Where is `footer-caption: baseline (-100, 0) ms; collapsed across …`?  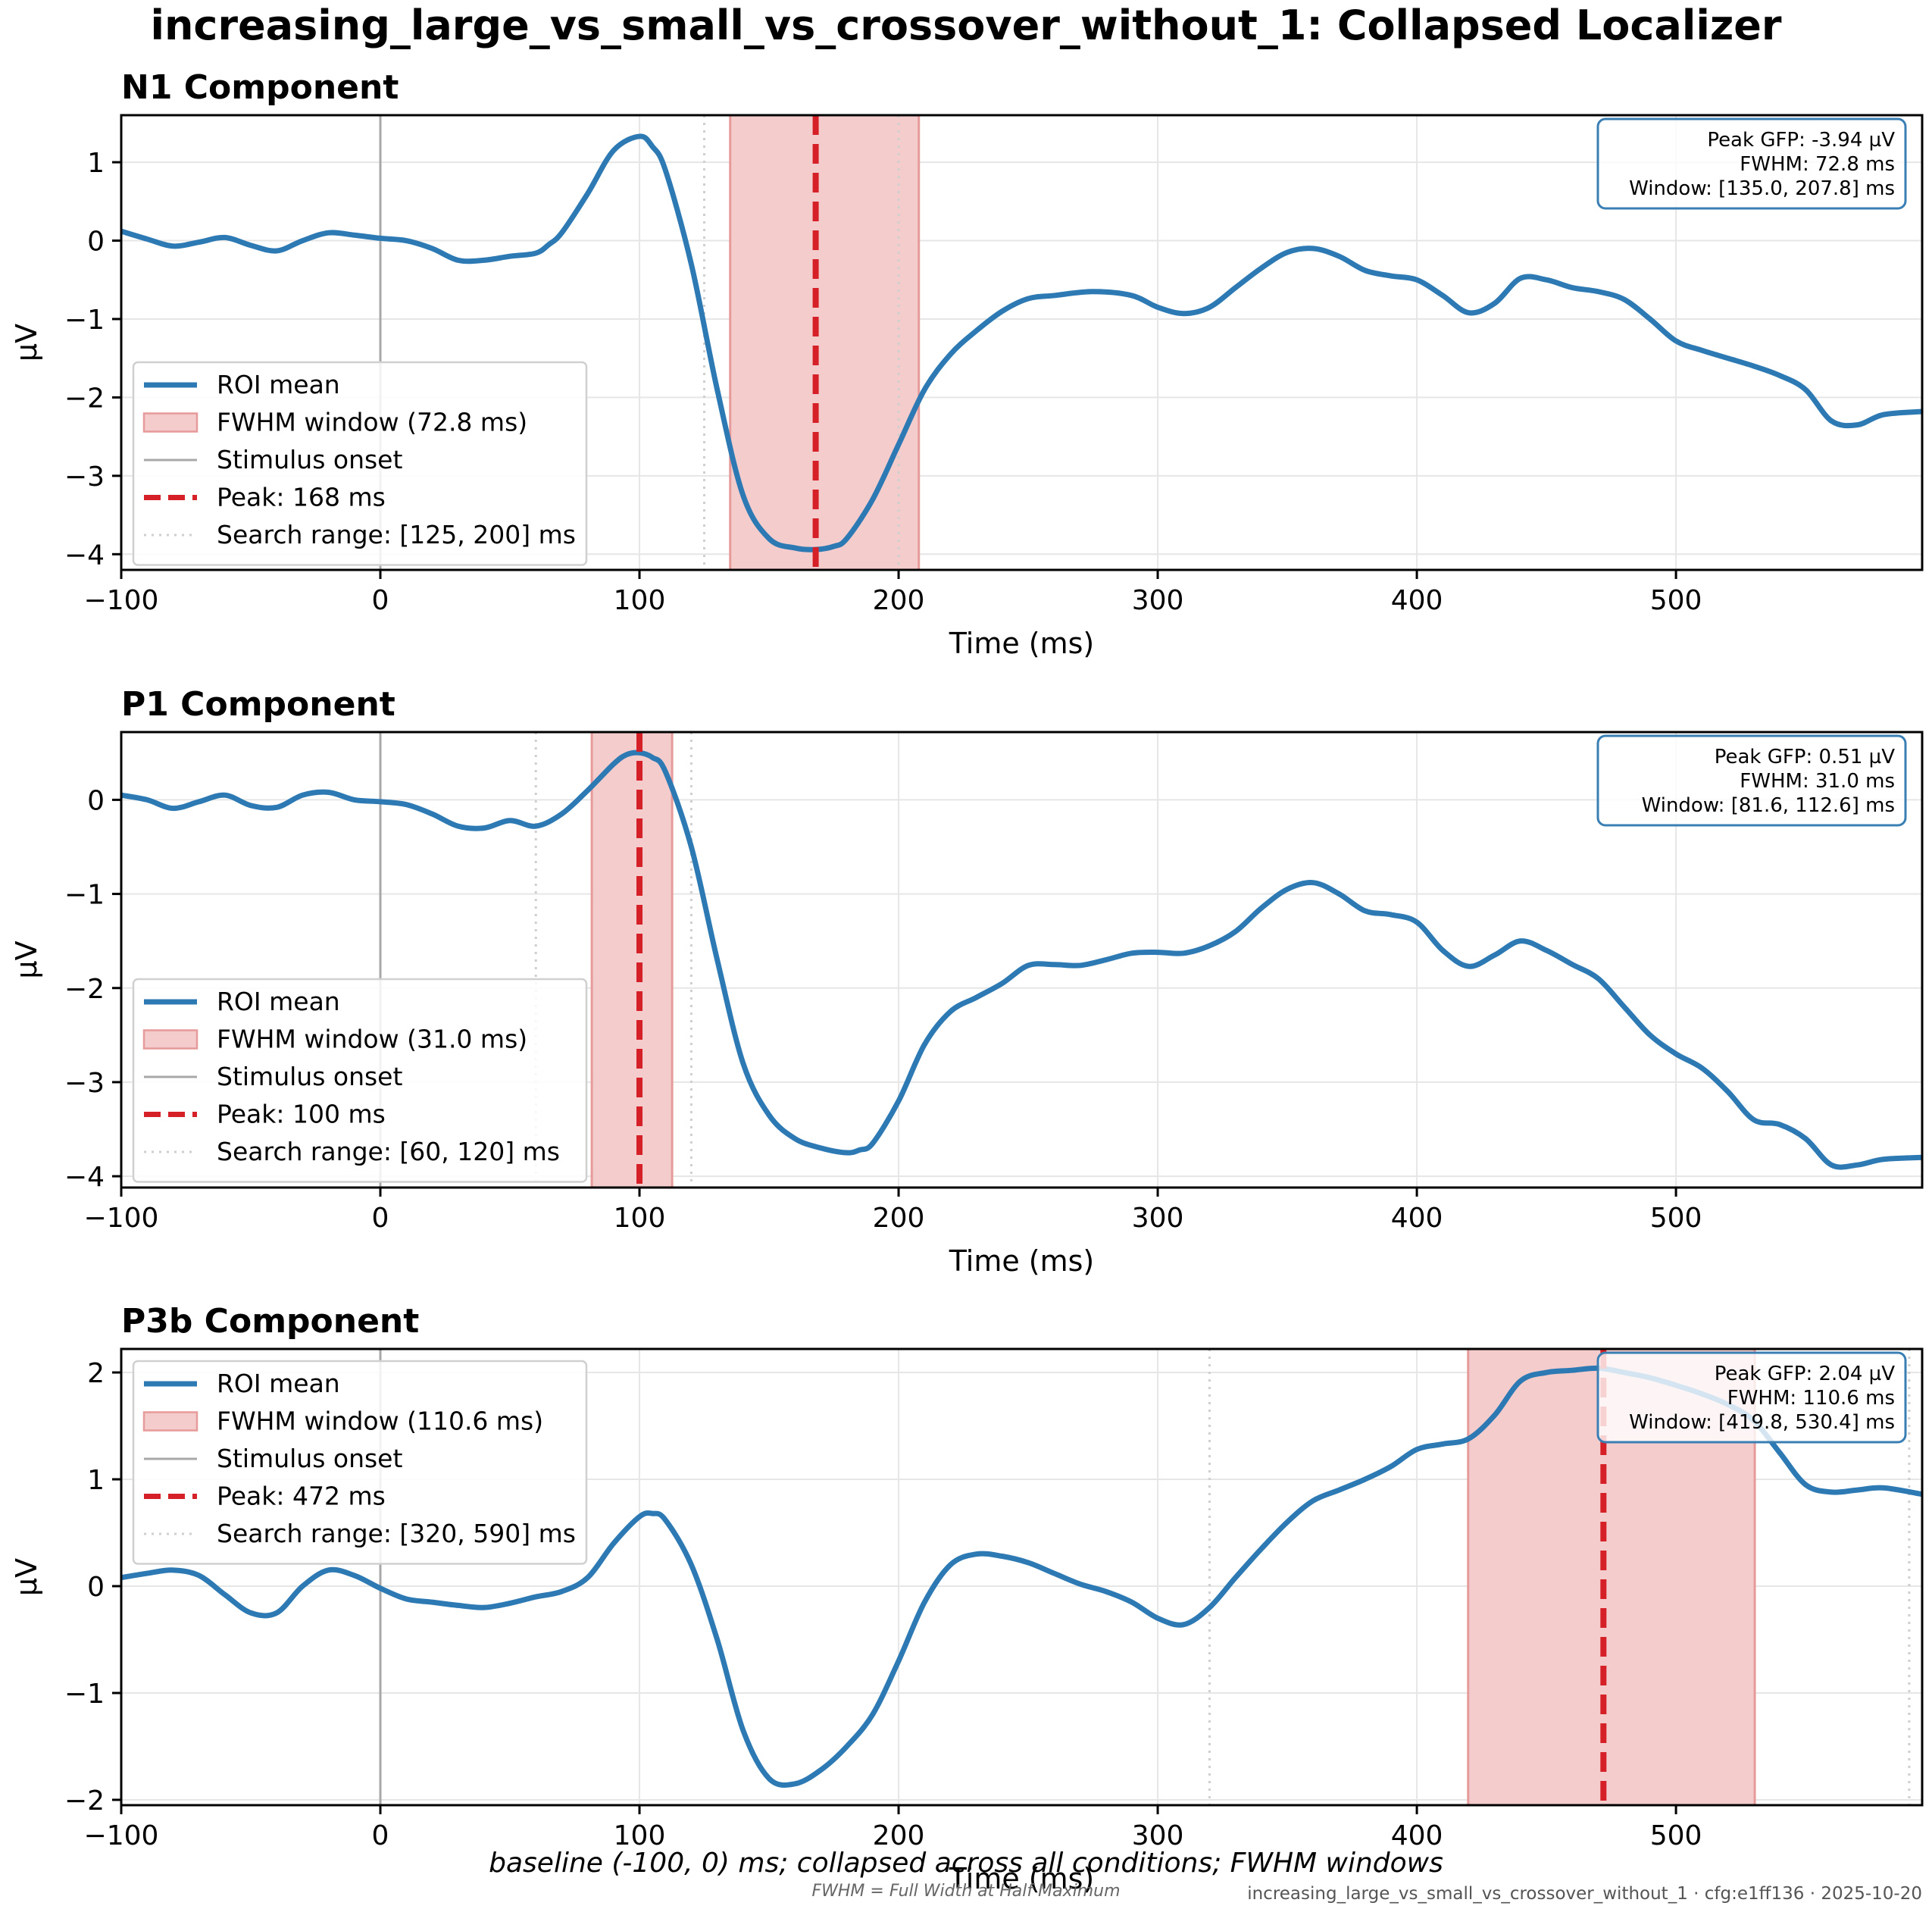 footer-caption: baseline (-100, 0) ms; collapsed across … is located at coordinates (966, 1863).